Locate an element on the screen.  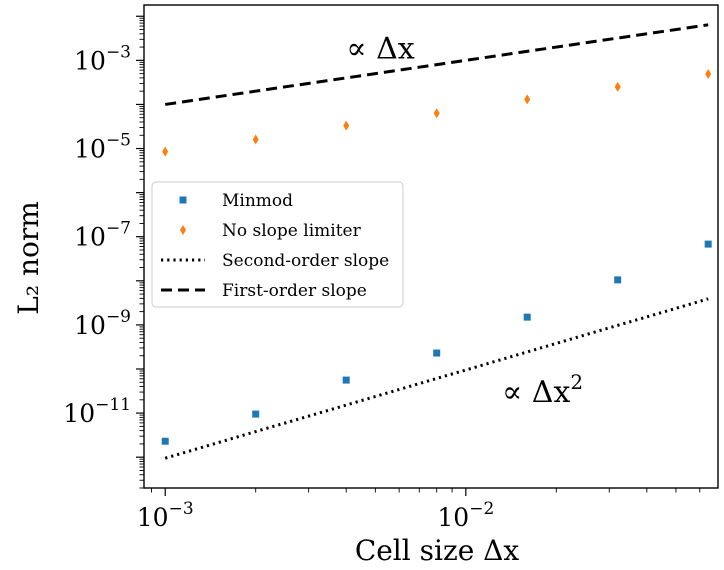
legend-entry: No slope limiter is located at coordinates (271, 231).